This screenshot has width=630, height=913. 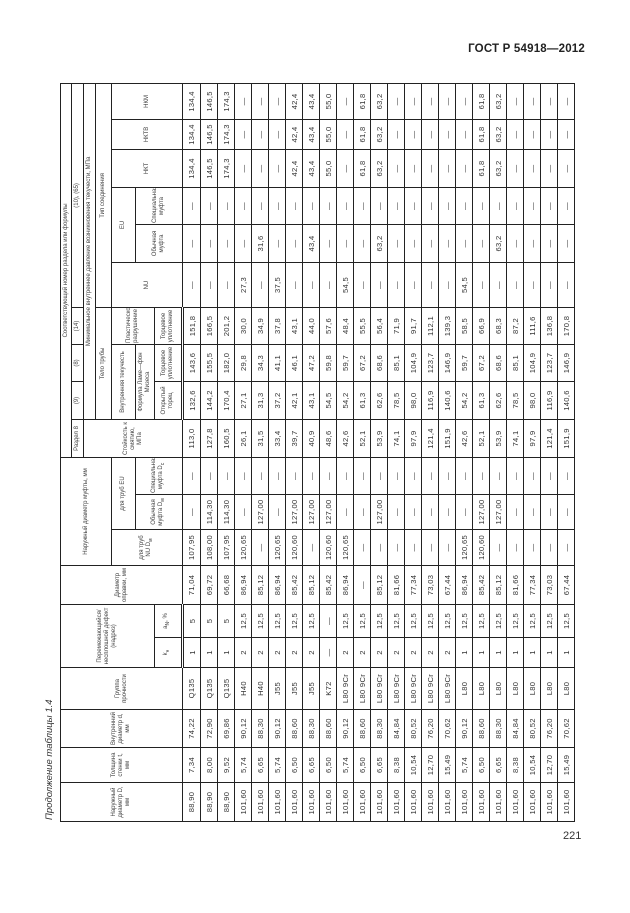 I want to click on header-lame-formula: Формула Ламе—фон Мизеса, so click(x=145, y=382).